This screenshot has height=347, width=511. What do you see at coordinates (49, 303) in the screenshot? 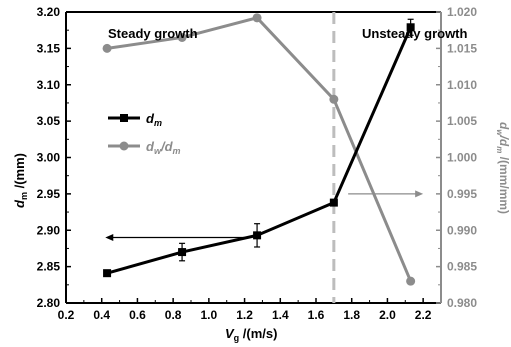
I see `y-left-tick-label: 2.80` at bounding box center [49, 303].